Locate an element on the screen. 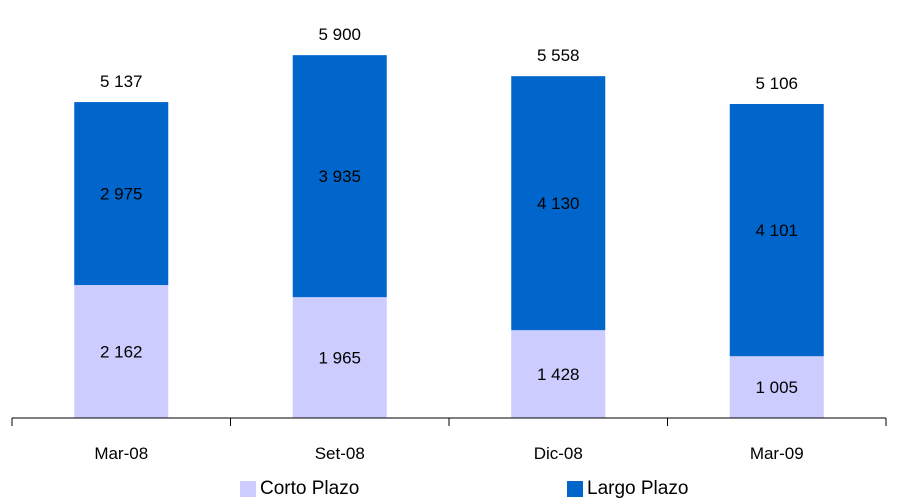 Image resolution: width=912 pixels, height=500 pixels. x-tick-label-dic-08: Dic-08 is located at coordinates (558, 453).